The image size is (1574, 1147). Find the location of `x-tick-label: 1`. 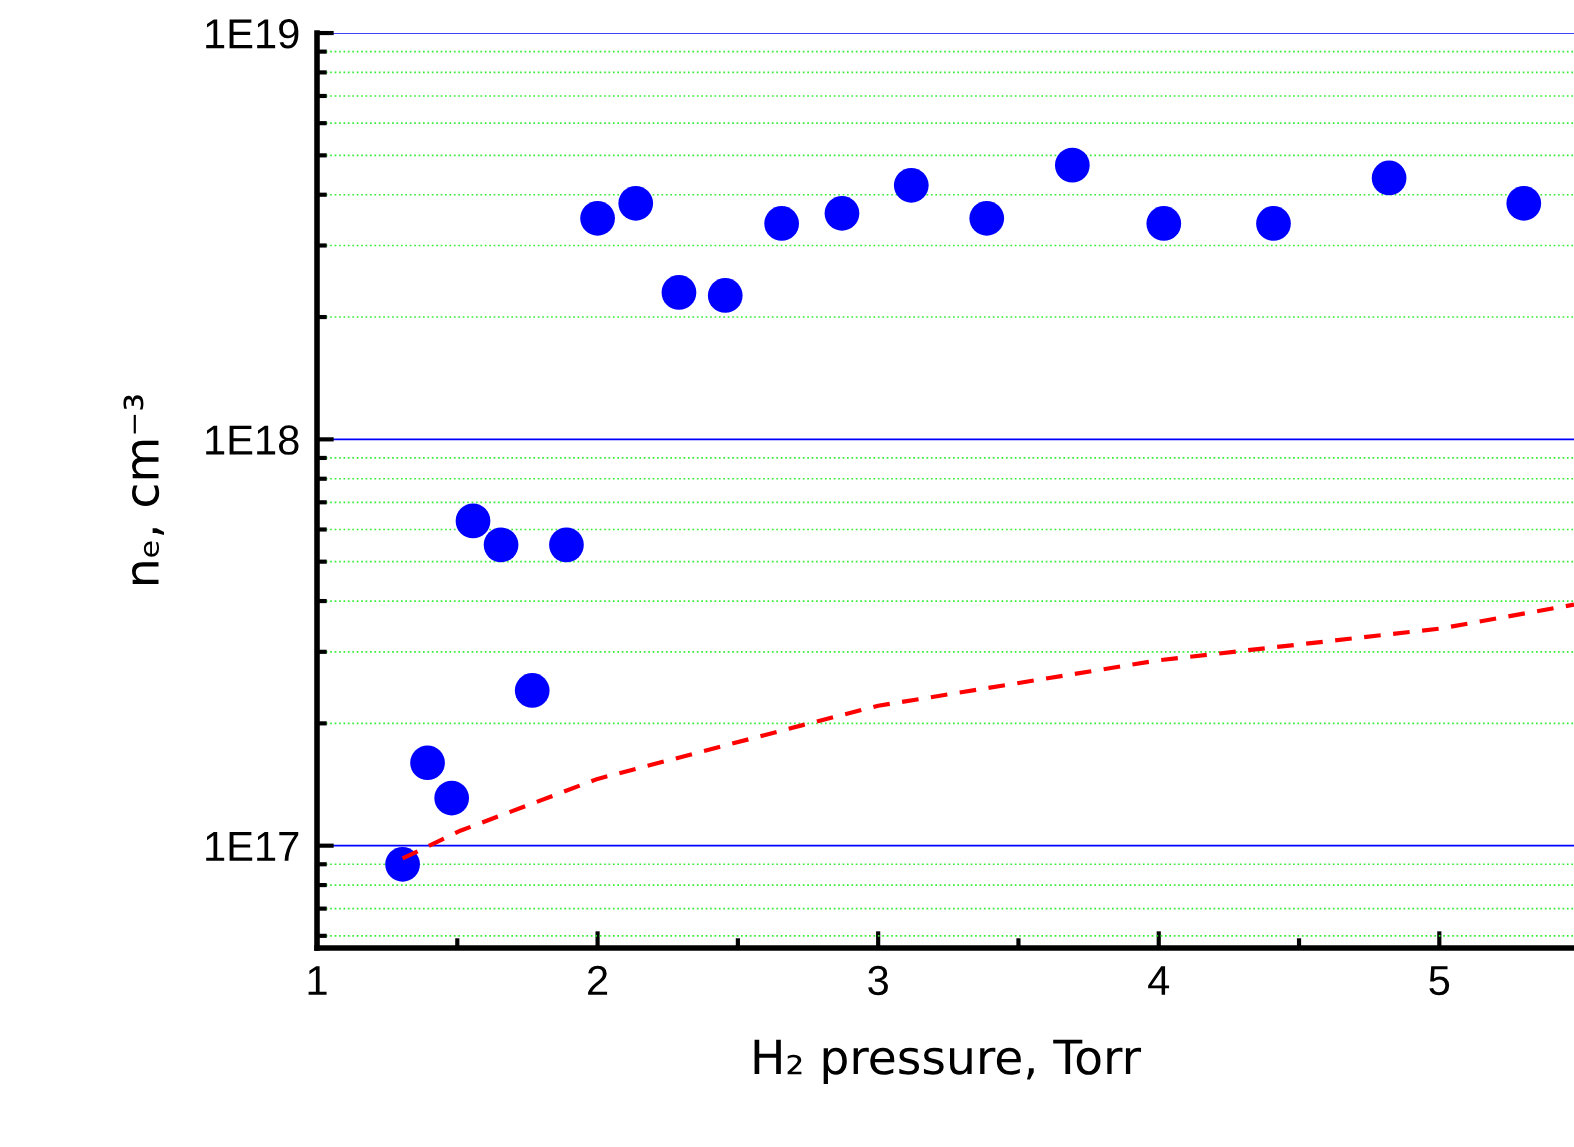

x-tick-label: 1 is located at coordinates (317, 980).